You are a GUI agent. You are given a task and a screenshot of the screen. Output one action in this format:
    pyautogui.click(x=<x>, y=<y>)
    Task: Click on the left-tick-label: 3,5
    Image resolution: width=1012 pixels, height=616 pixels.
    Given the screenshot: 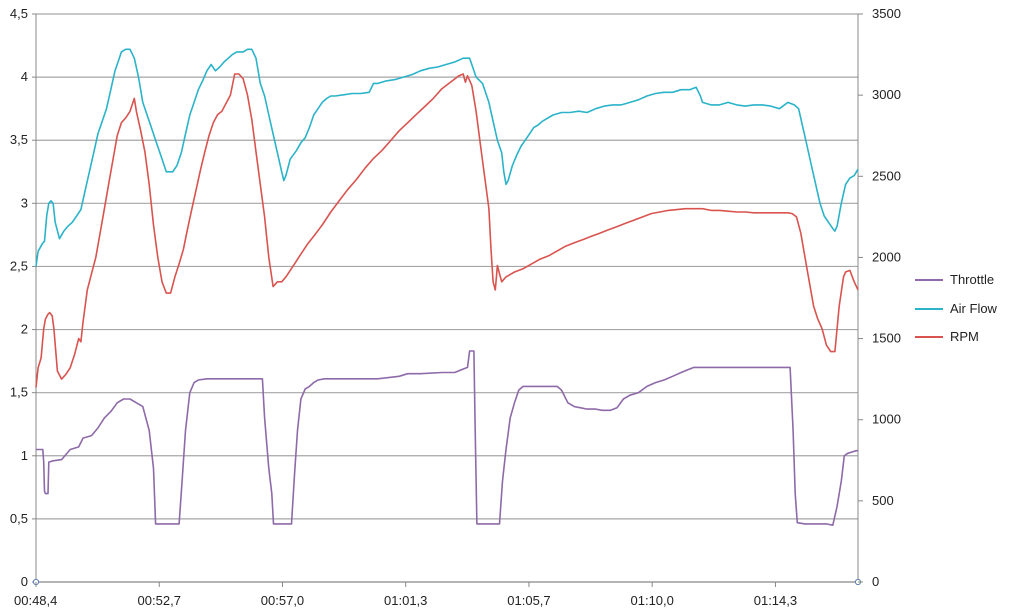 What is the action you would take?
    pyautogui.click(x=19, y=139)
    